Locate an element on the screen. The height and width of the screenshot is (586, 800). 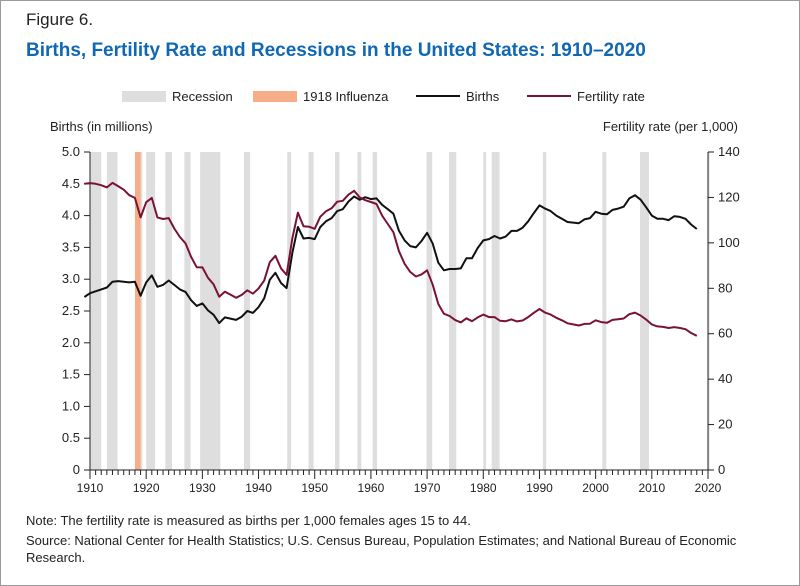
x-tick-label: 1930 is located at coordinates (202, 488).